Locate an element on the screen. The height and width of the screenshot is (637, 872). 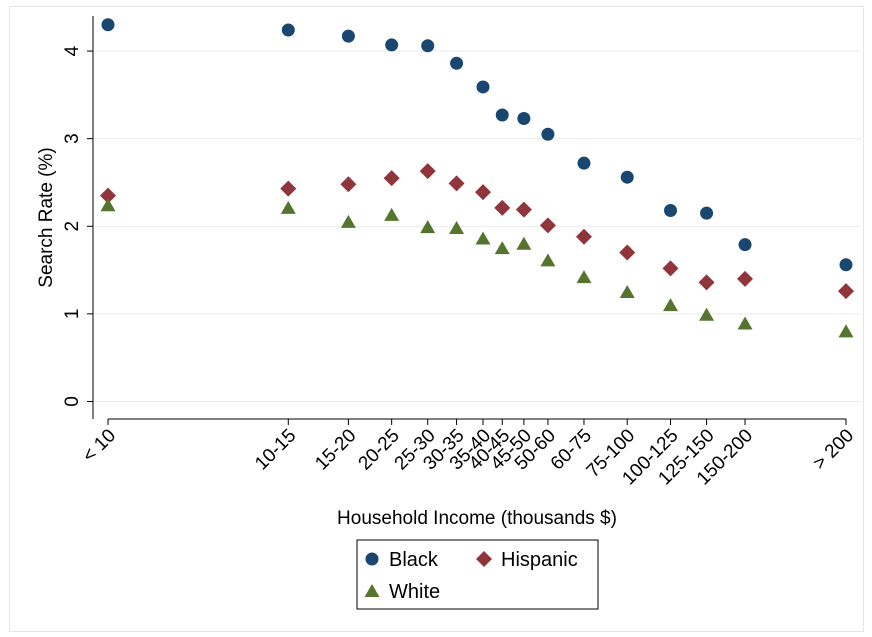
legend-marker-hispanic is located at coordinates (484, 559).